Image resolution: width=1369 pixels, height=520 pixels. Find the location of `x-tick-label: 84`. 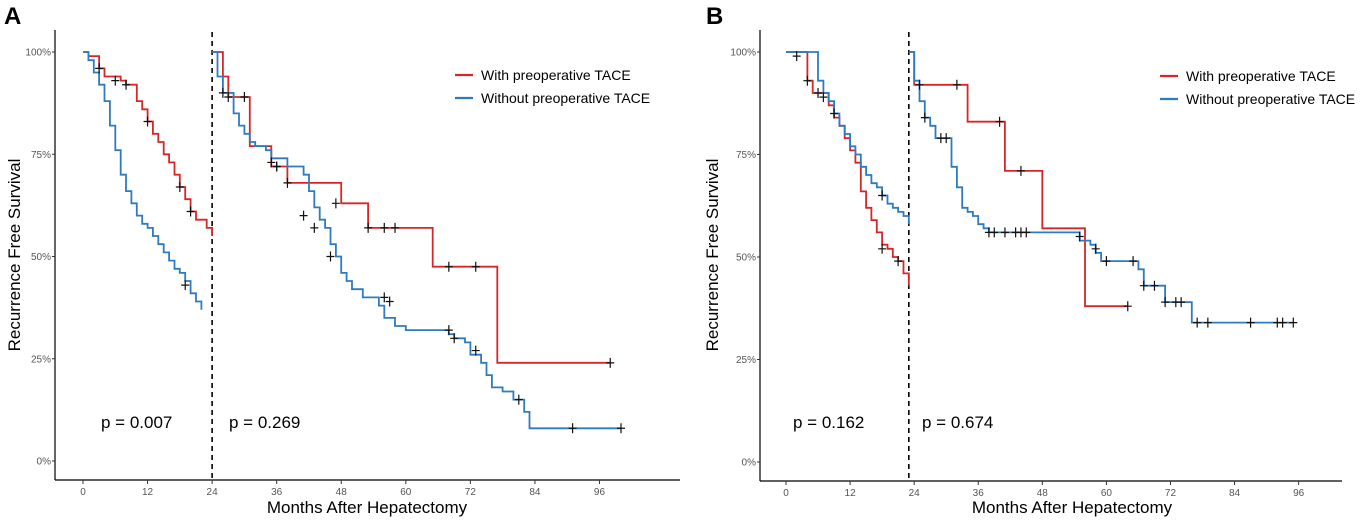

x-tick-label: 84 is located at coordinates (1235, 493).